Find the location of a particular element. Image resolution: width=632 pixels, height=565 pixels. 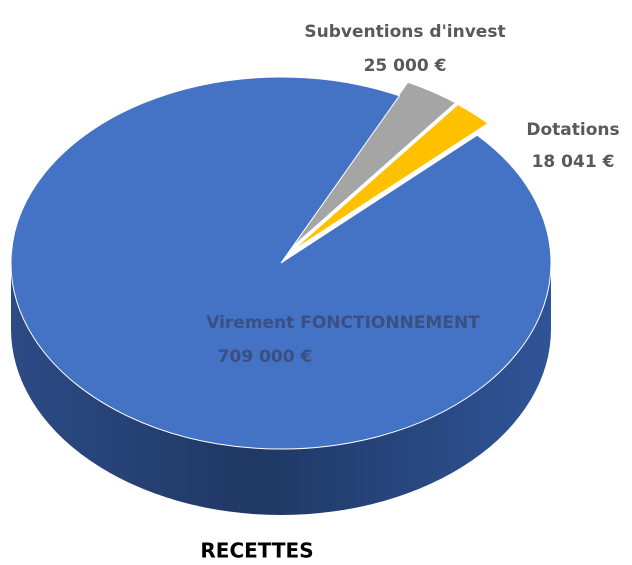

slice-value-label: 18 041 € is located at coordinates (573, 162).